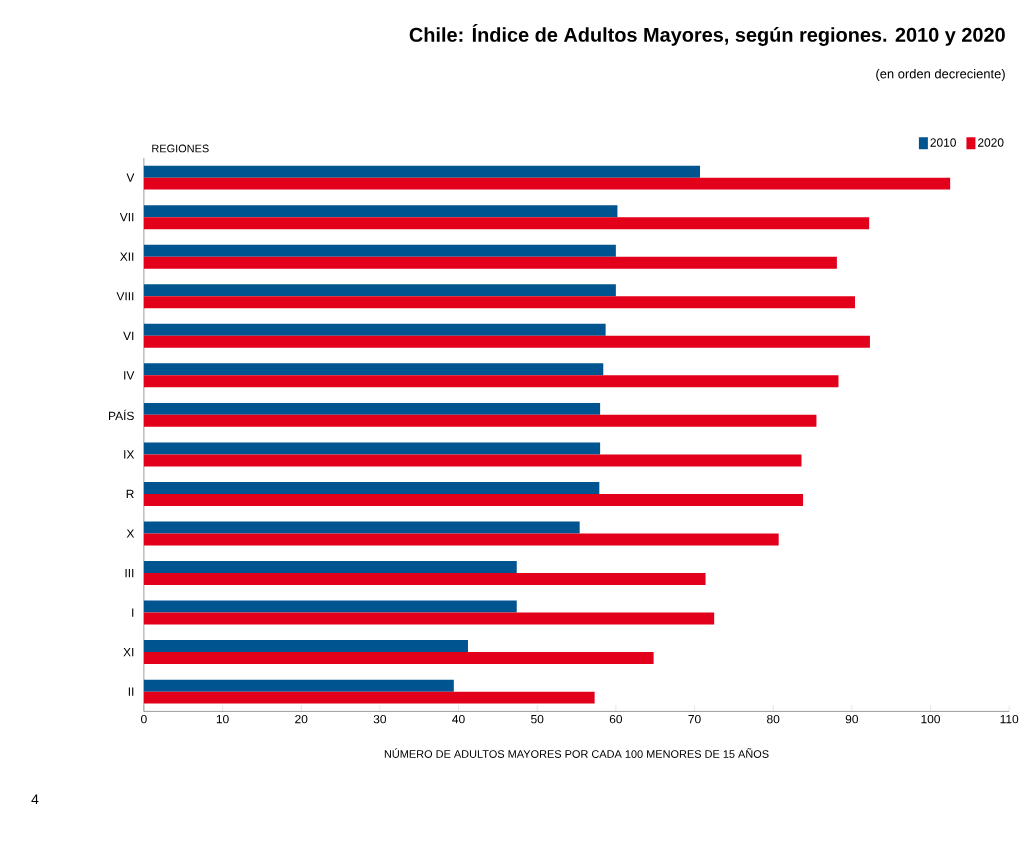 The image size is (1022, 849). Describe the element at coordinates (131, 691) in the screenshot. I see `y-tick-label: II` at that location.